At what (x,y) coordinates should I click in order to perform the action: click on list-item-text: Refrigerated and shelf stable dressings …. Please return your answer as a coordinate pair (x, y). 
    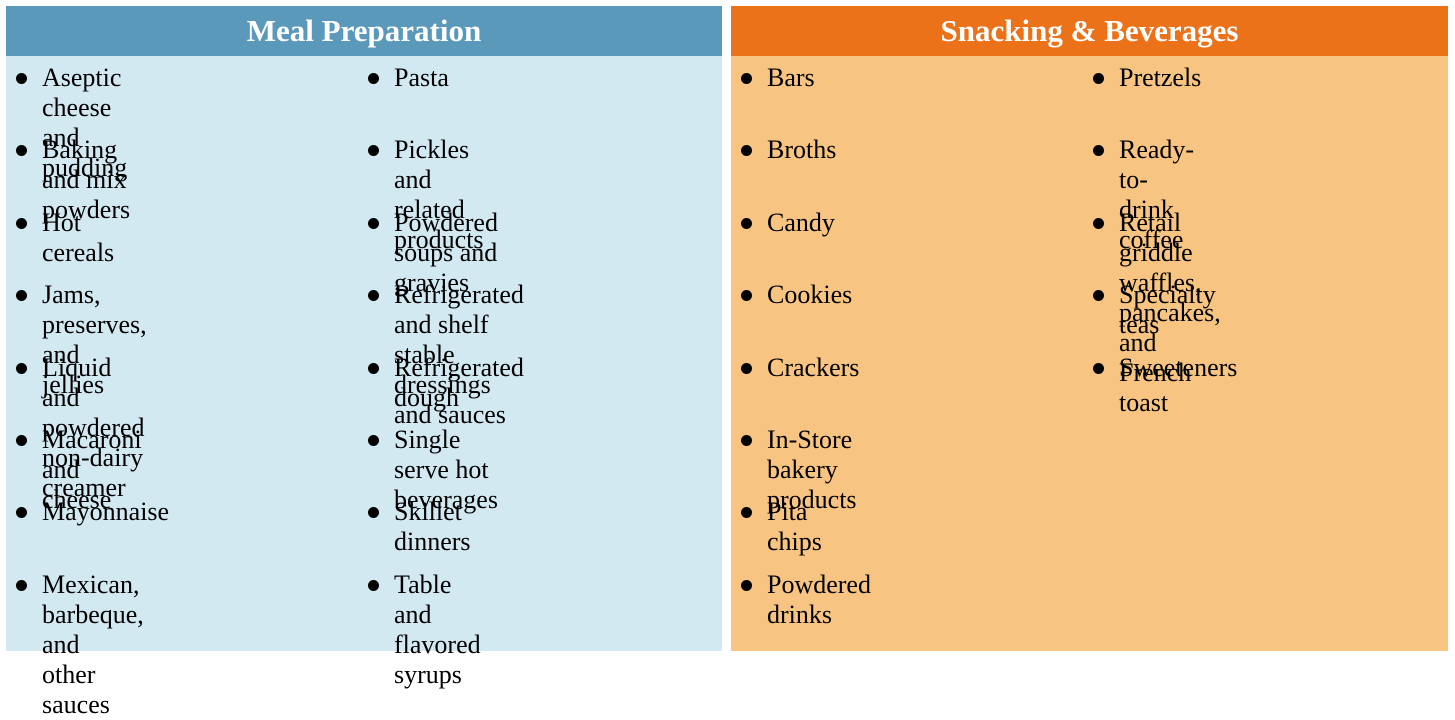
    Looking at the image, I should click on (459, 355).